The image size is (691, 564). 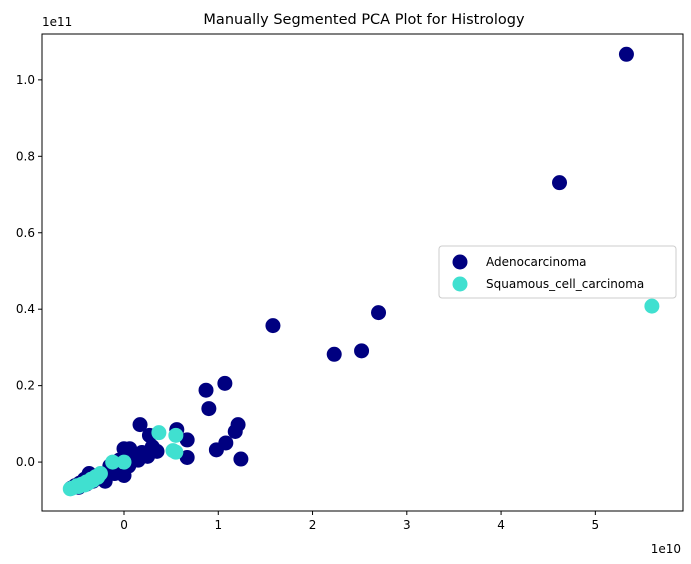 What do you see at coordinates (666, 549) in the screenshot?
I see `x-offset-label: 1e10` at bounding box center [666, 549].